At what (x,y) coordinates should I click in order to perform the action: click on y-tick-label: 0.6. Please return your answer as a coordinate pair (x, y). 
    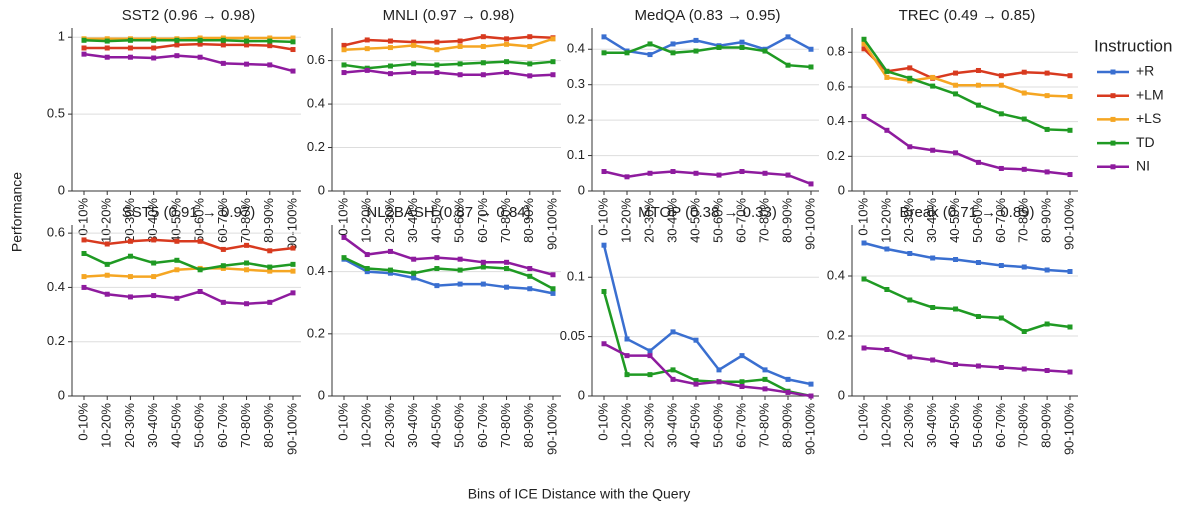
    Looking at the image, I should click on (836, 85).